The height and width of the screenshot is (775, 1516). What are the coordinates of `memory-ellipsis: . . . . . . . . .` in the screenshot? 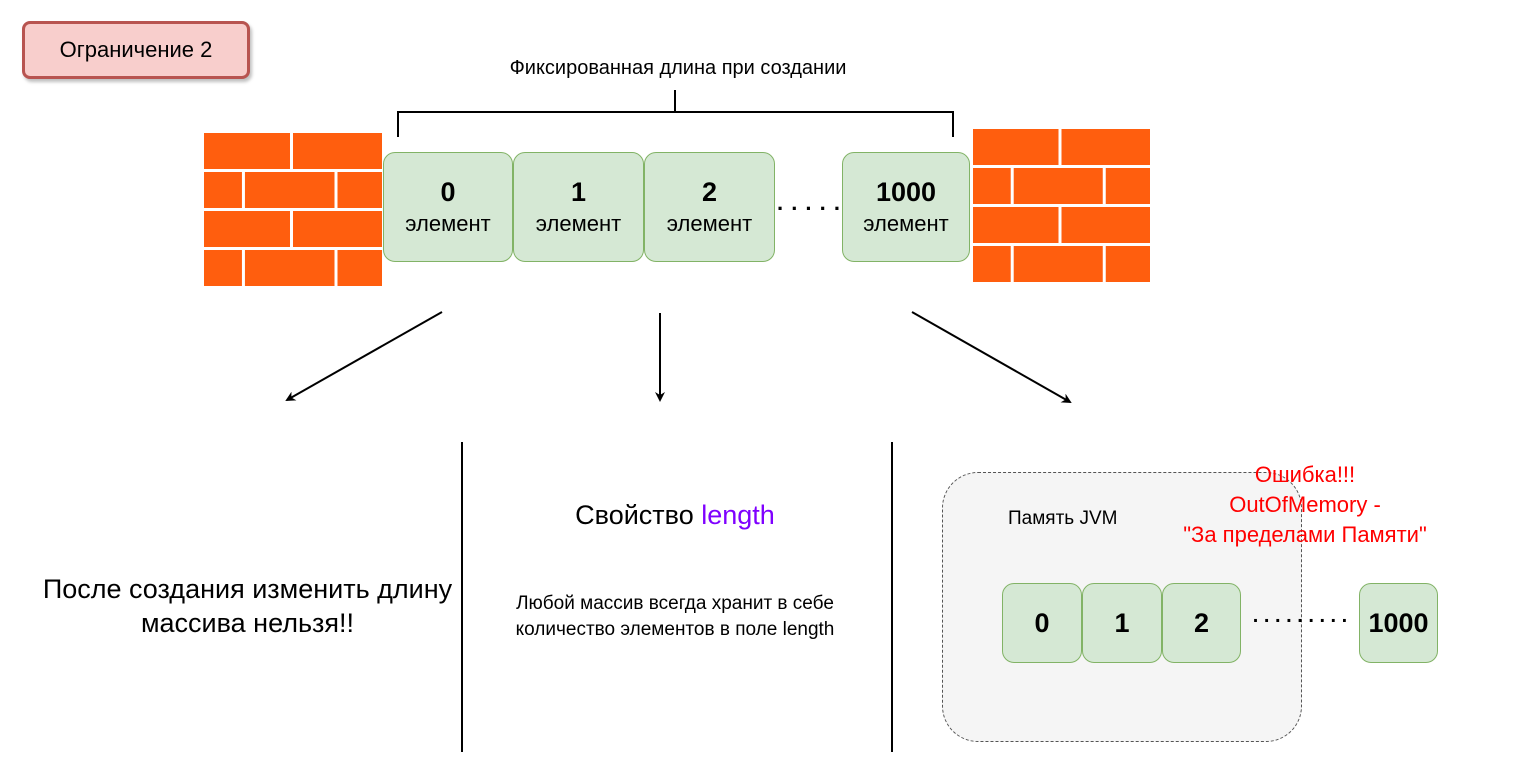 It's located at (1300, 616).